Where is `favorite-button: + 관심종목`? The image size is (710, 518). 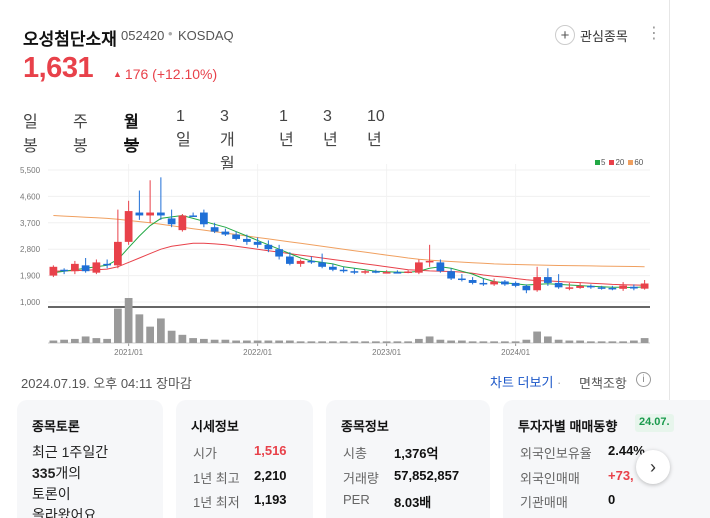 favorite-button: + 관심종목 is located at coordinates (591, 35).